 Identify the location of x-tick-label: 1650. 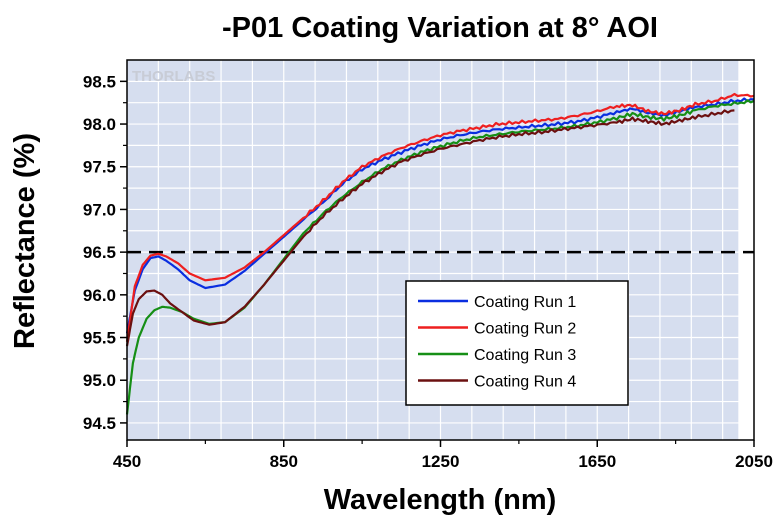
(597, 461).